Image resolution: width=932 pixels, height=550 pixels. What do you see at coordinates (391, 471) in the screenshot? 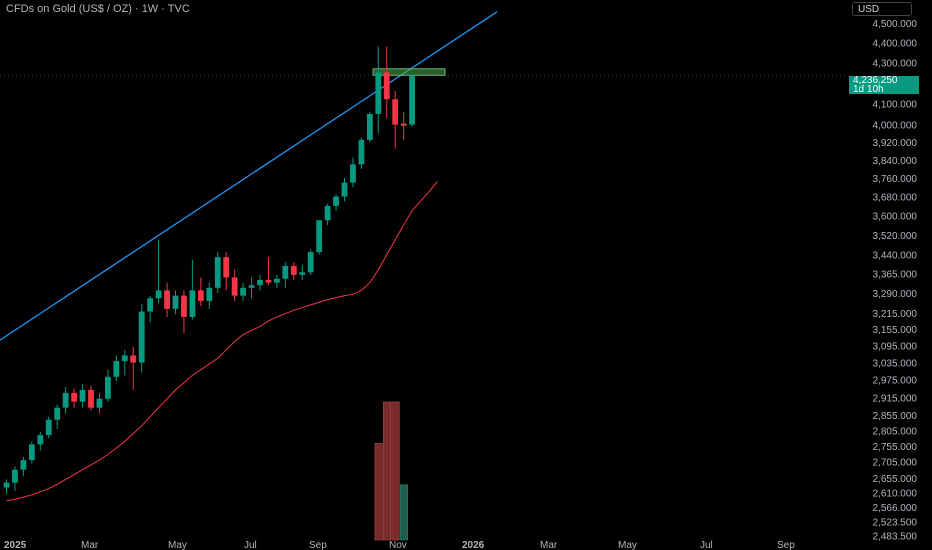
I see `volume-bars` at bounding box center [391, 471].